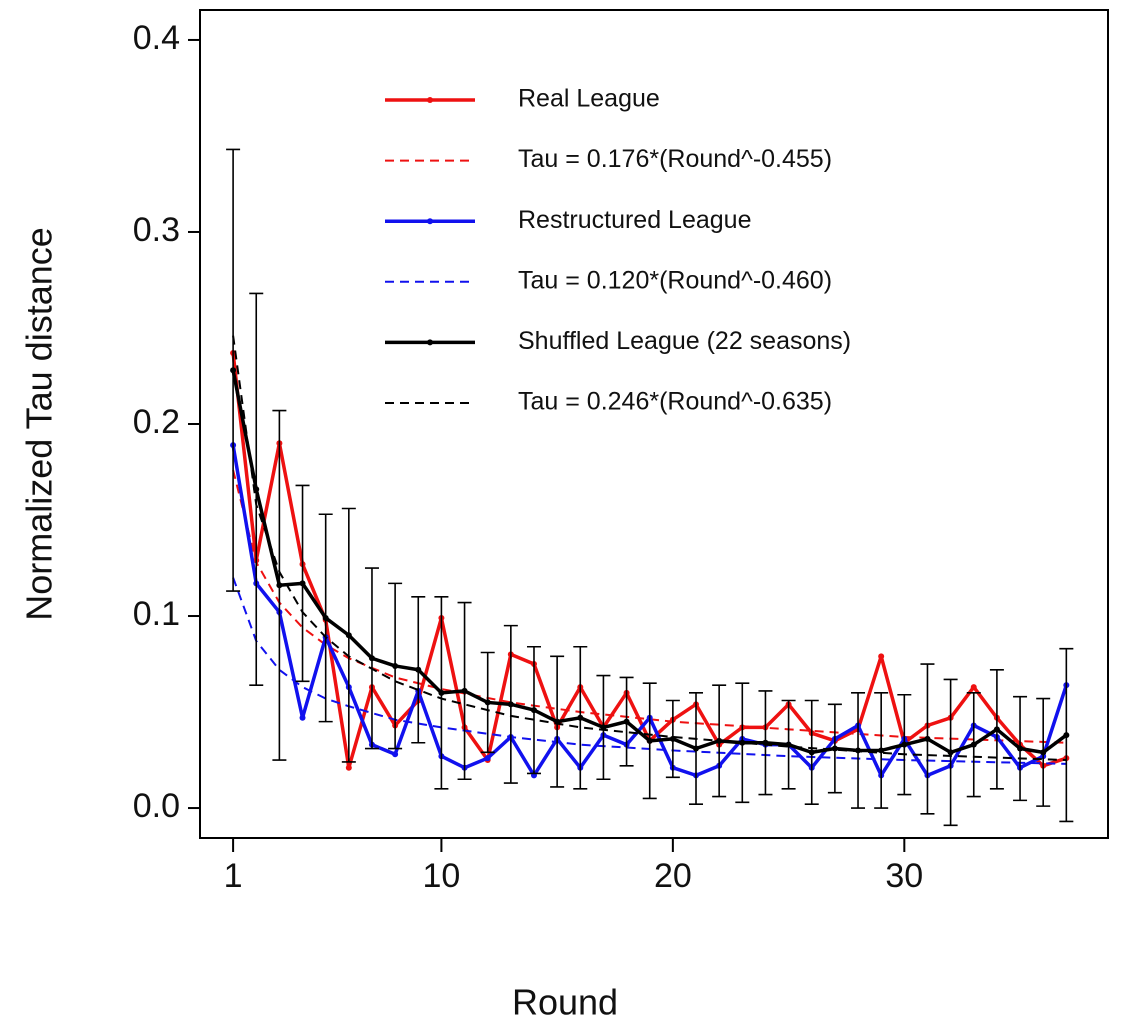  Describe the element at coordinates (904, 876) in the screenshot. I see `x-tick-label: 30` at that location.